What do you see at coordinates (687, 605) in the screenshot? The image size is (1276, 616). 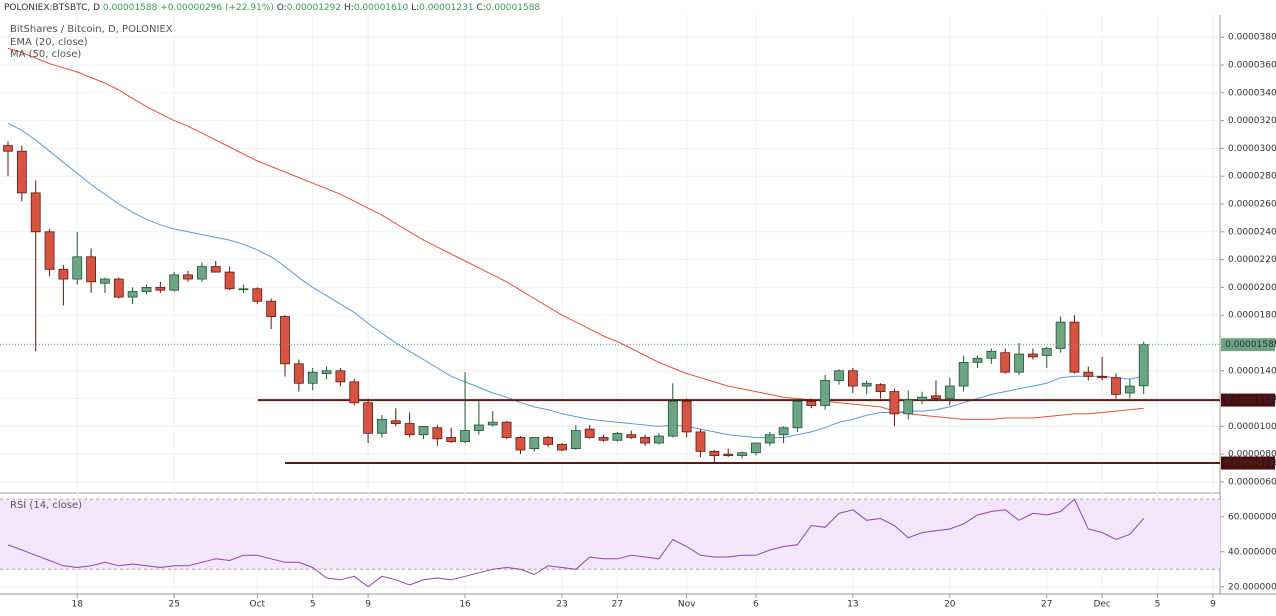 I see `x-tick-label: Nov` at bounding box center [687, 605].